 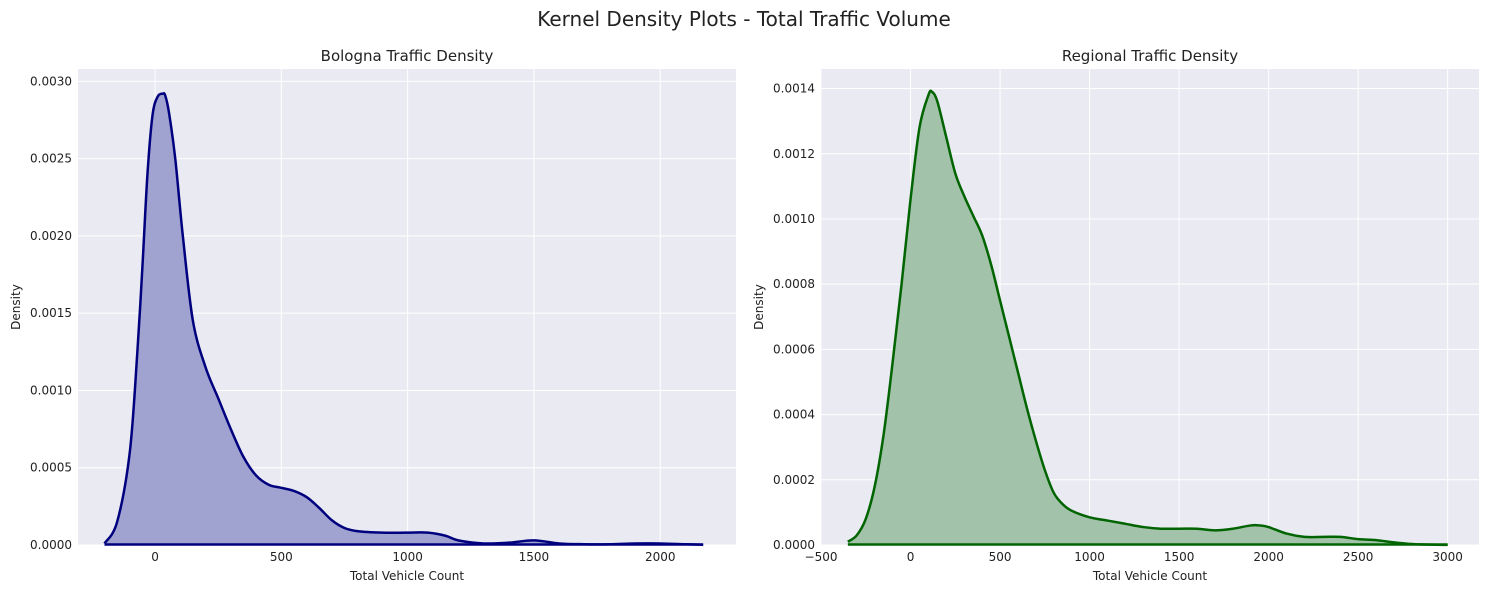 I want to click on y-tick-label: 0.0015, so click(x=51, y=313).